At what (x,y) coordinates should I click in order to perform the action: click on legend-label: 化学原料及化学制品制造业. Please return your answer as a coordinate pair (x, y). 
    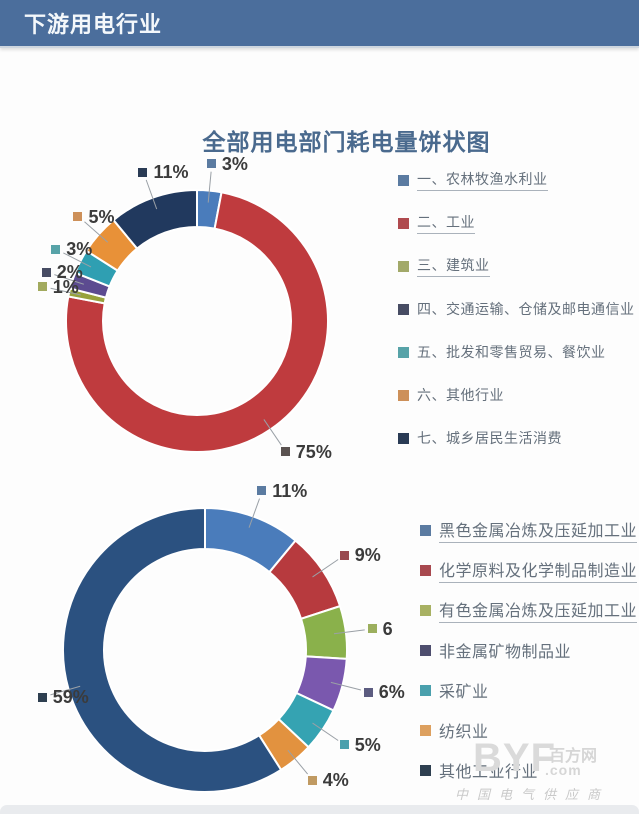
    Looking at the image, I should click on (538, 570).